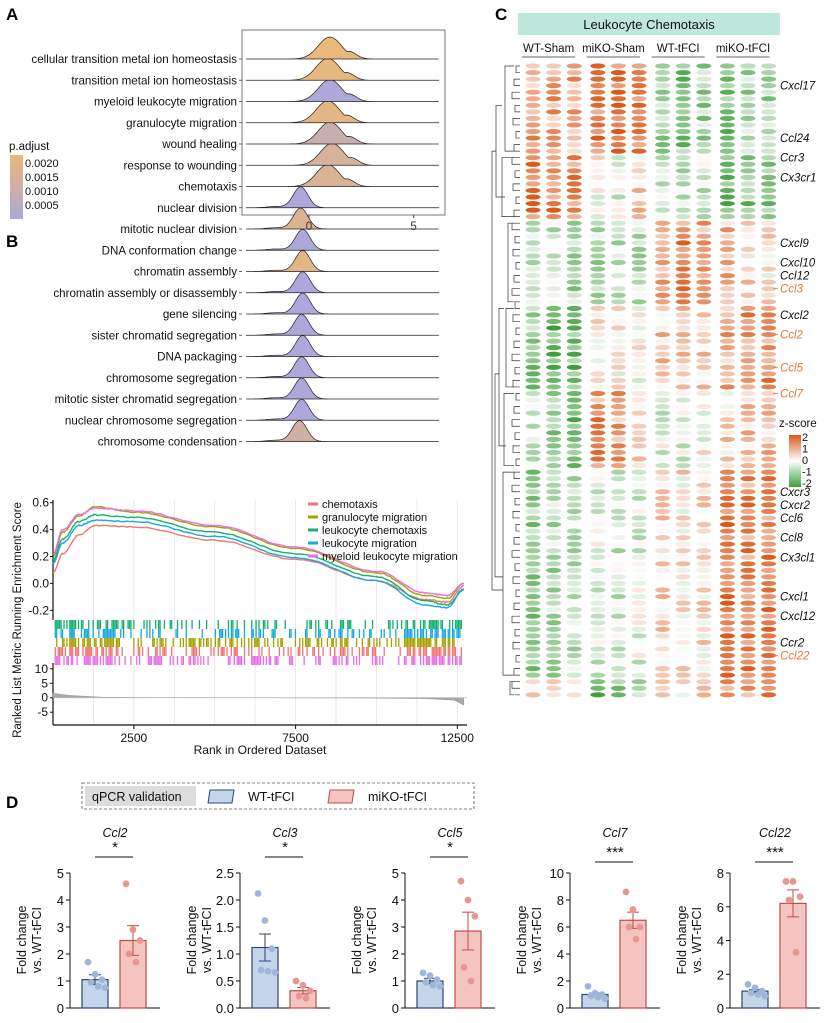  I want to click on legend-tick-label: -2, so click(807, 484).